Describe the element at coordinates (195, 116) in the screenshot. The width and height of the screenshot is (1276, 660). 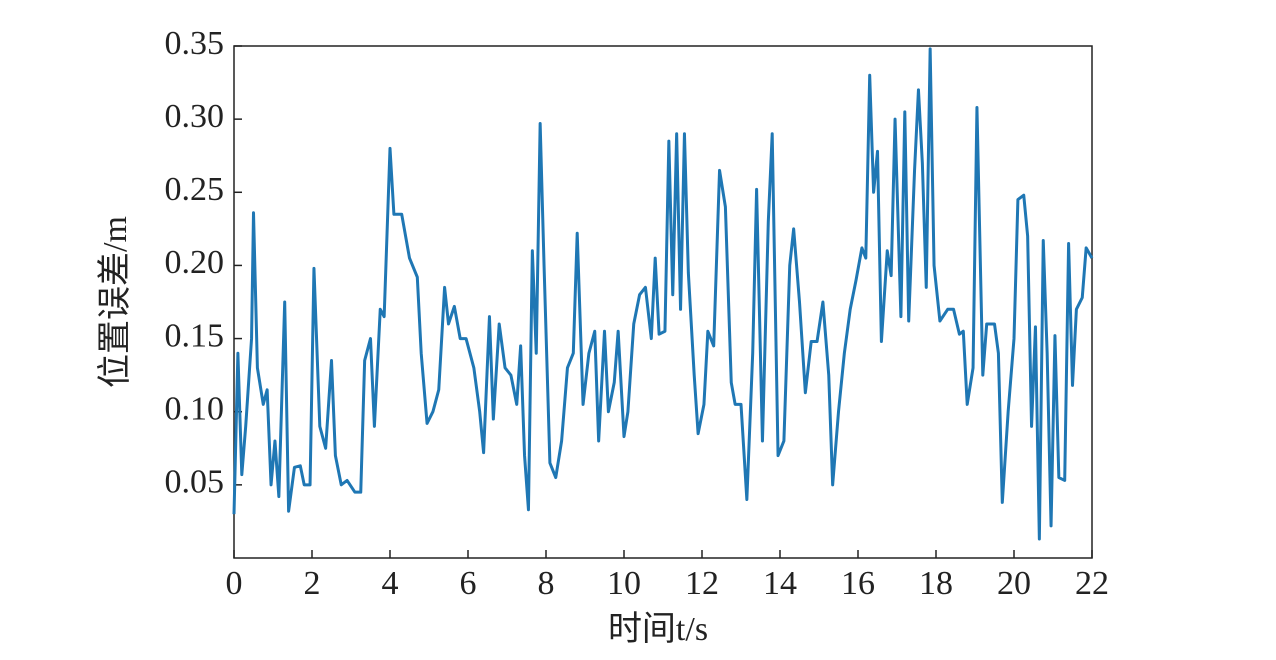
I see `y-tick-label: 0.30` at that location.